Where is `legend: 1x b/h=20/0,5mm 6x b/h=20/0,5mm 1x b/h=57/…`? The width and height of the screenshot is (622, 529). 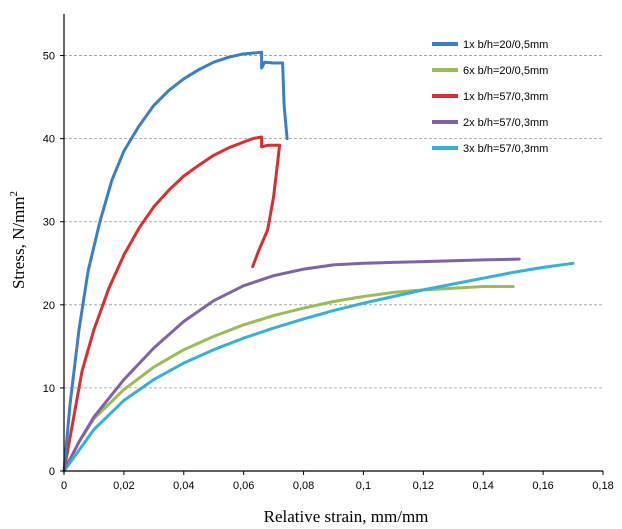
legend: 1x b/h=20/0,5mm 6x b/h=20/0,5mm 1x b/h=57/… is located at coordinates (490, 97).